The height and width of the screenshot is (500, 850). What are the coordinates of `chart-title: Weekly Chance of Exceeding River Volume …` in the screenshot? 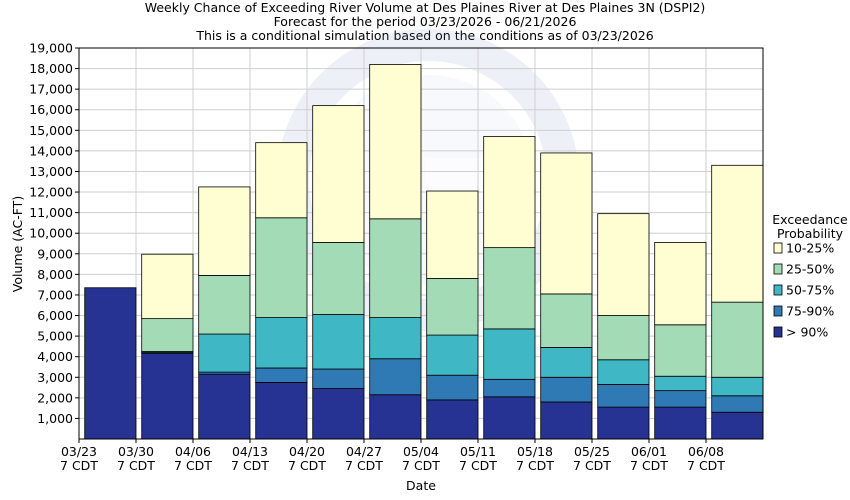 It's located at (425, 7).